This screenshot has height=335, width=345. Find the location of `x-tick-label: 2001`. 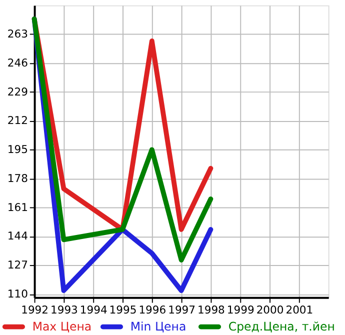

x-tick-label: 2001 is located at coordinates (300, 310).